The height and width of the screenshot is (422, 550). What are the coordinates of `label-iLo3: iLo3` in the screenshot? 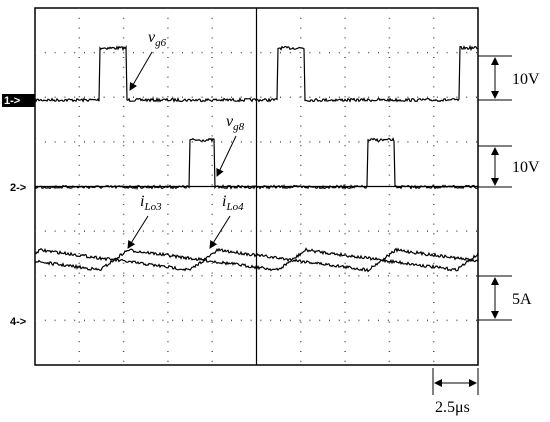 It's located at (151, 203).